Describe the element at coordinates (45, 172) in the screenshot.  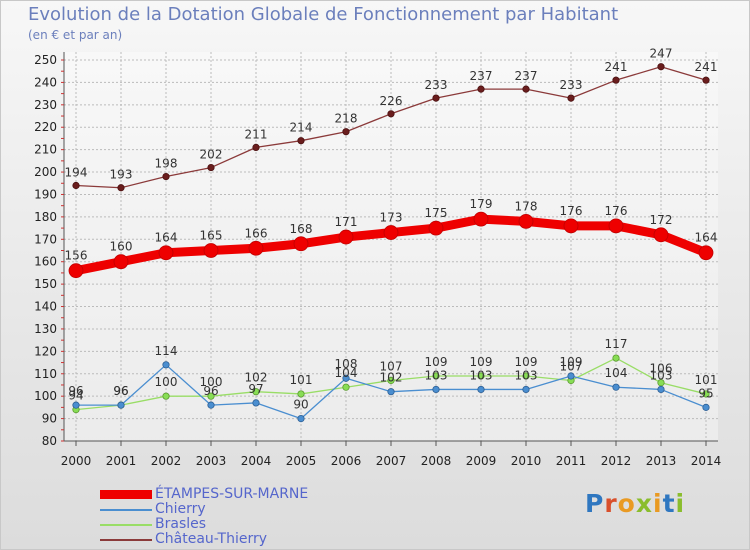
I see `y-tick-label: 200` at that location.